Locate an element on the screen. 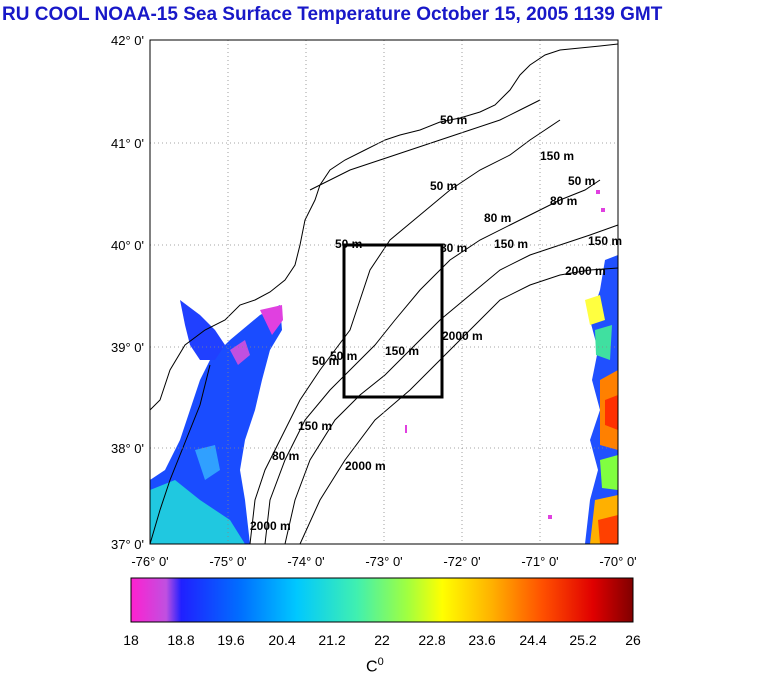  colorbar-tick: 22.8 is located at coordinates (432, 640).